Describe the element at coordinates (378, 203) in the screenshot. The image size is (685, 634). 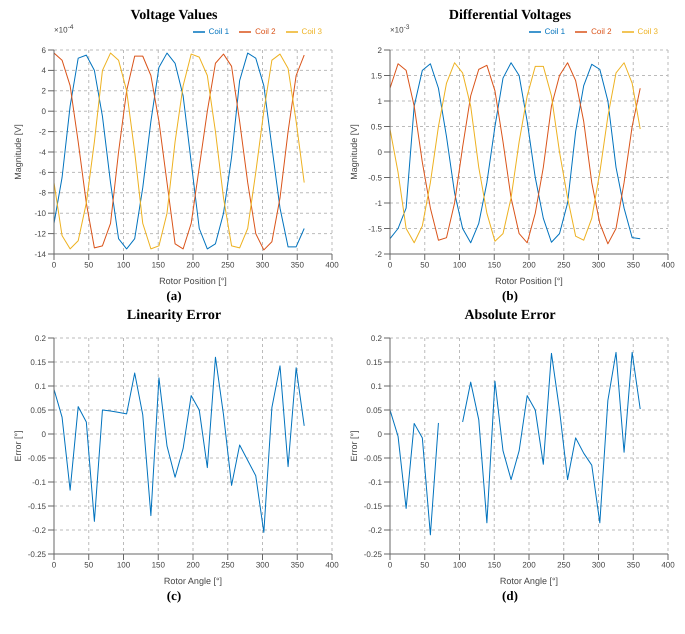
I see `y-tick-label: -1` at that location.